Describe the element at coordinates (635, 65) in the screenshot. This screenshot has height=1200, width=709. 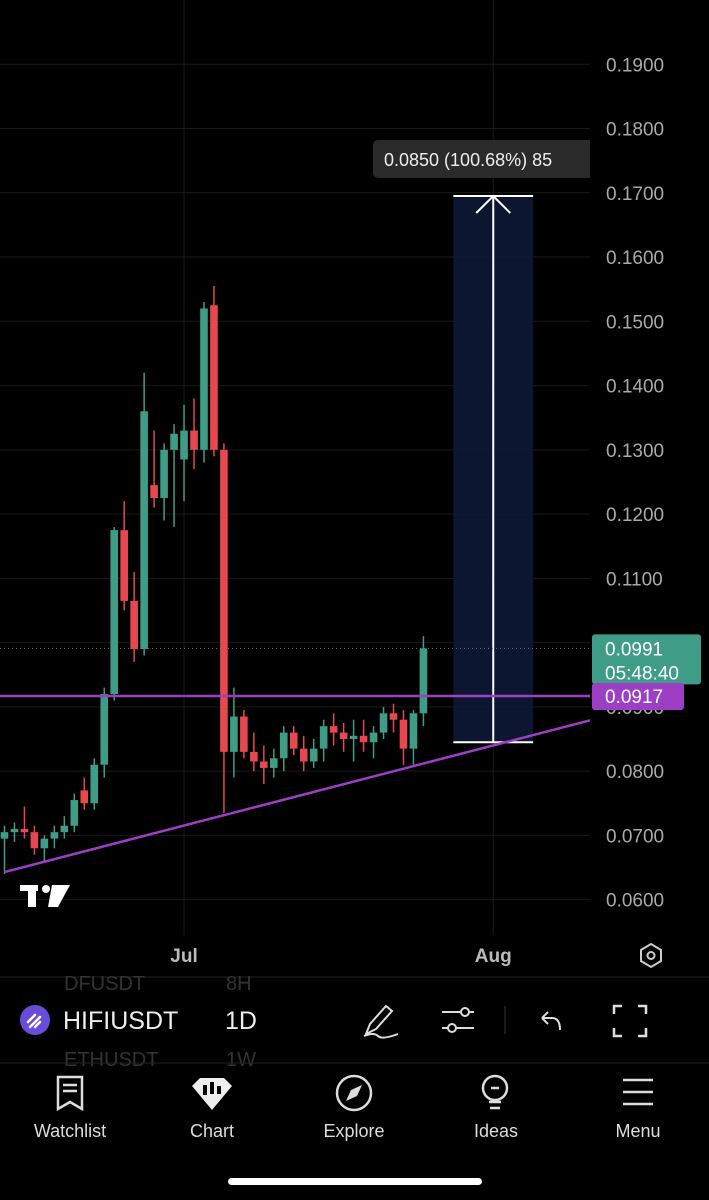
I see `y-tick-label: 0.1900` at that location.